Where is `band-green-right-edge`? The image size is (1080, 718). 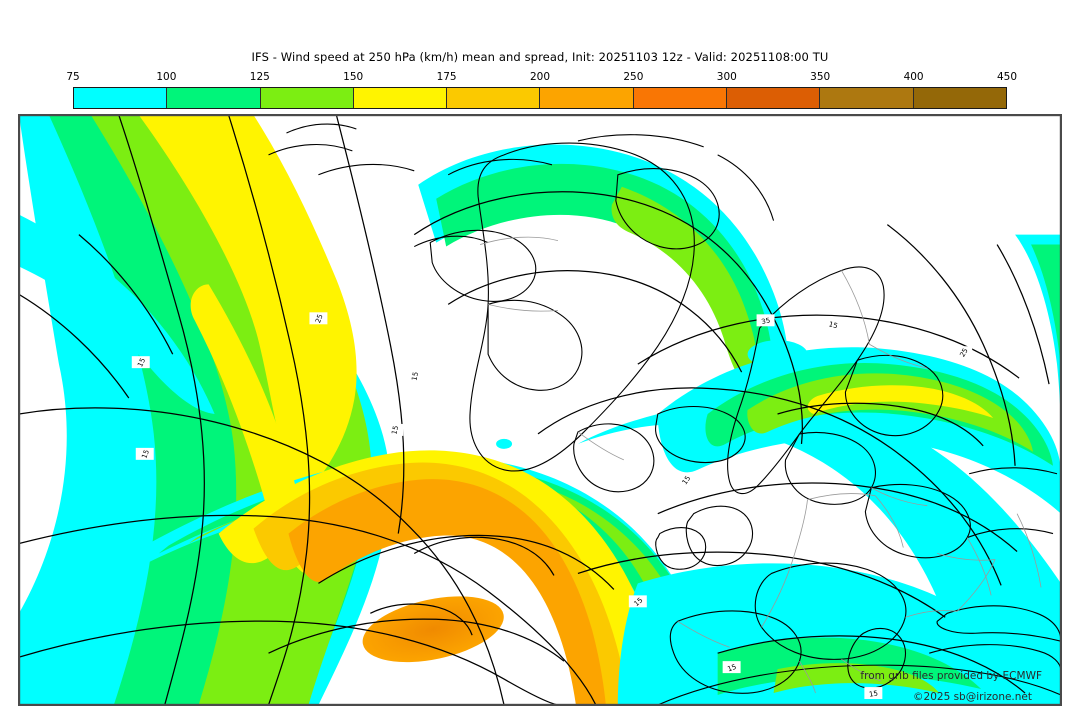
band-green-right-edge is located at coordinates (1046, 307).